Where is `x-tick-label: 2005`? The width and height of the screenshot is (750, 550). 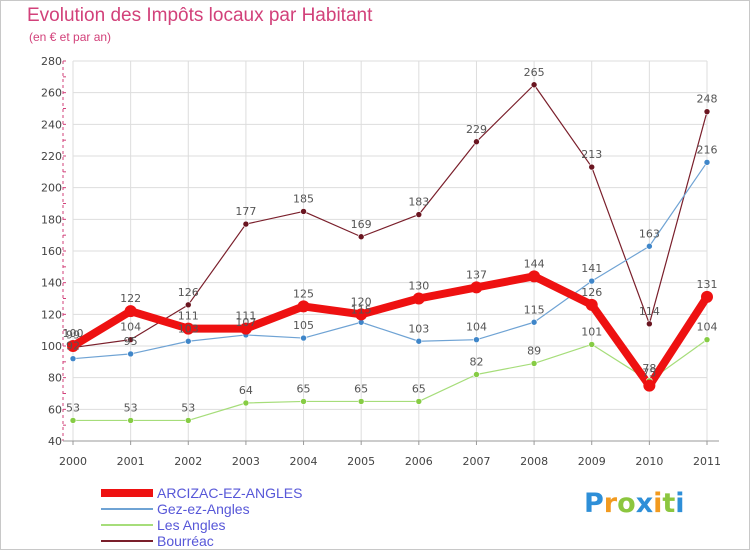 x-tick-label: 2005 is located at coordinates (361, 461).